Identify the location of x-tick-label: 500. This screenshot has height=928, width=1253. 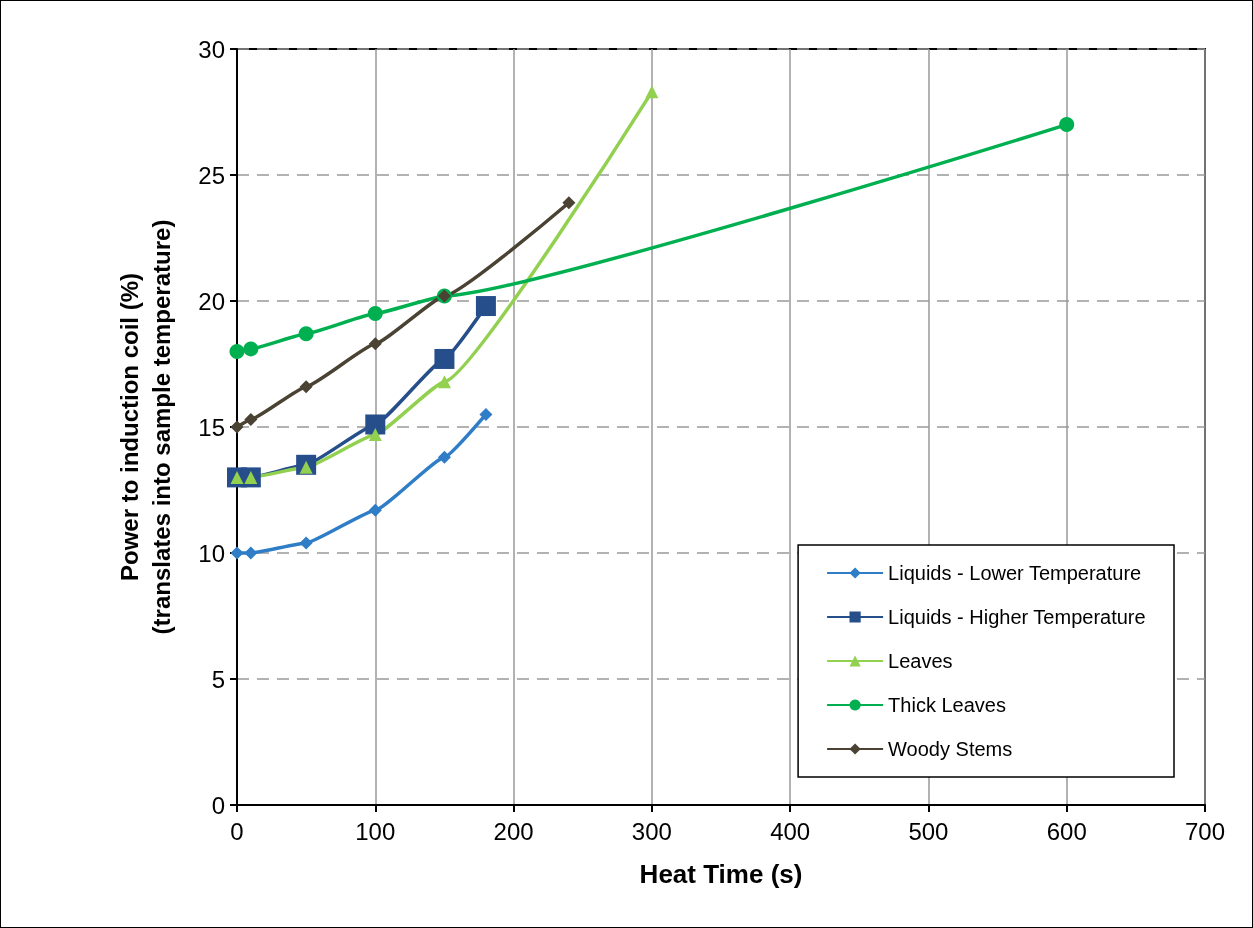
(928, 831).